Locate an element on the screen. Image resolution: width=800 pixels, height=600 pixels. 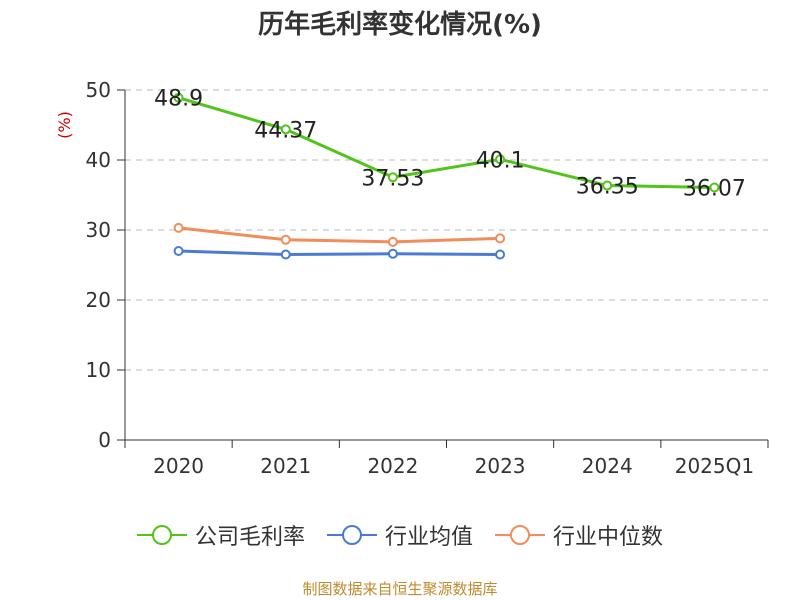
legend-item-industry-mean: 行业均值 is located at coordinates (399, 535).